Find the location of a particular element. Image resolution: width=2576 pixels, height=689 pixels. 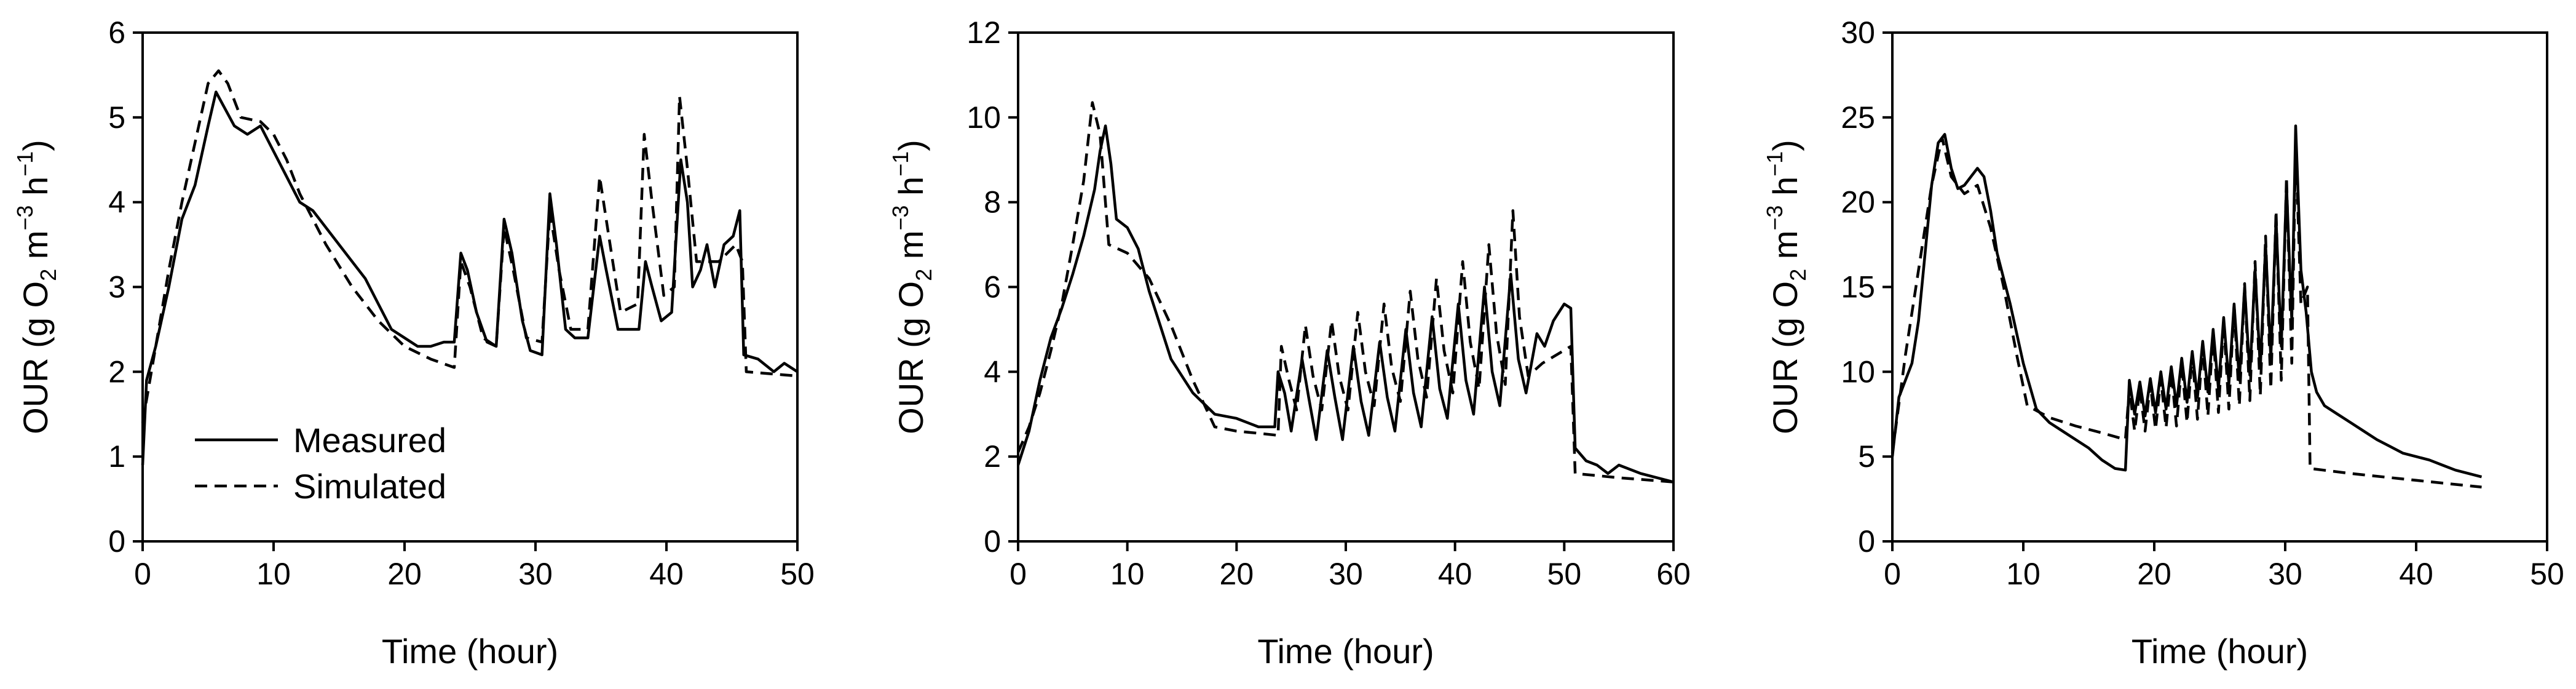

legend-label-measured: Measured is located at coordinates (369, 441).